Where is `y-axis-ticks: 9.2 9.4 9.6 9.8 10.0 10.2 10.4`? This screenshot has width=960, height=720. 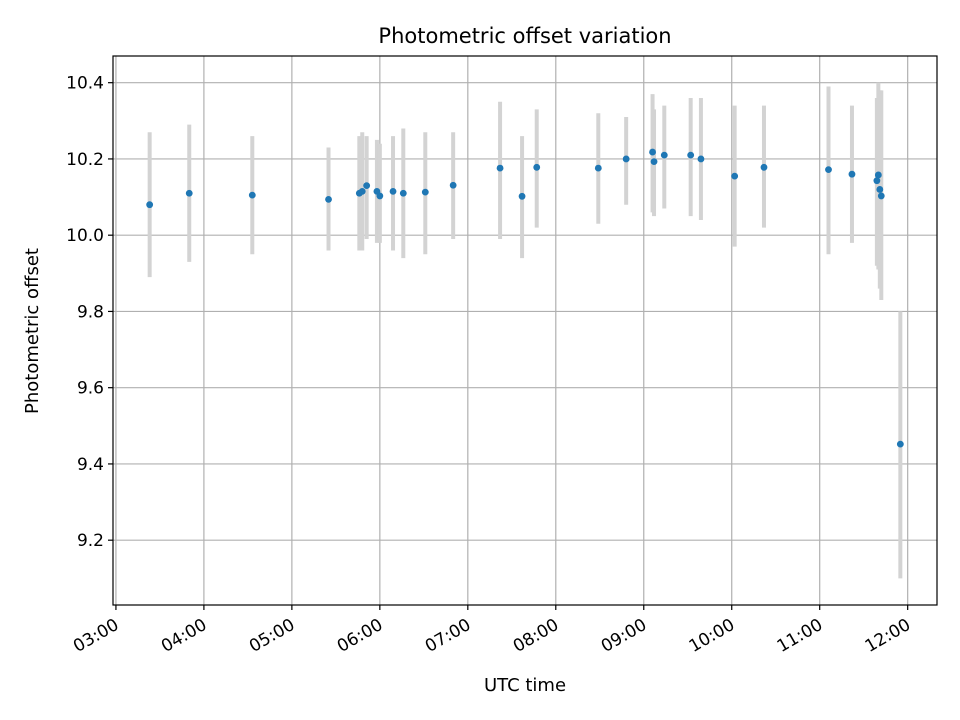 y-axis-ticks: 9.2 9.4 9.6 9.8 10.0 10.2 10.4 is located at coordinates (89, 312).